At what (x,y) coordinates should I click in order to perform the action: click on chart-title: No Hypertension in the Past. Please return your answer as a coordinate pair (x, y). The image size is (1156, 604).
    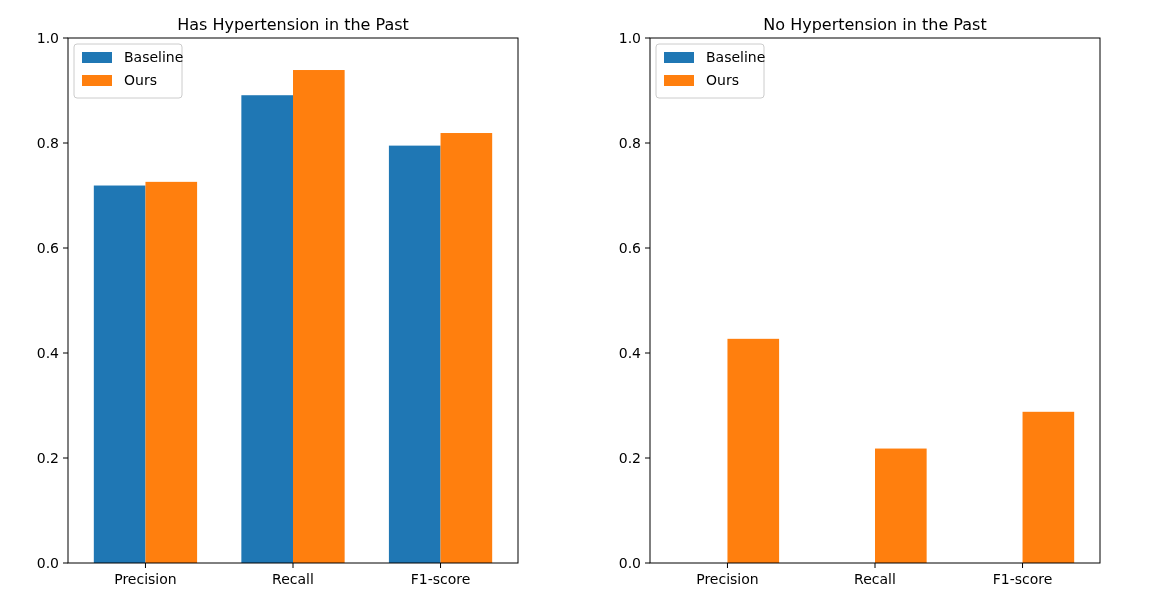
    Looking at the image, I should click on (875, 24).